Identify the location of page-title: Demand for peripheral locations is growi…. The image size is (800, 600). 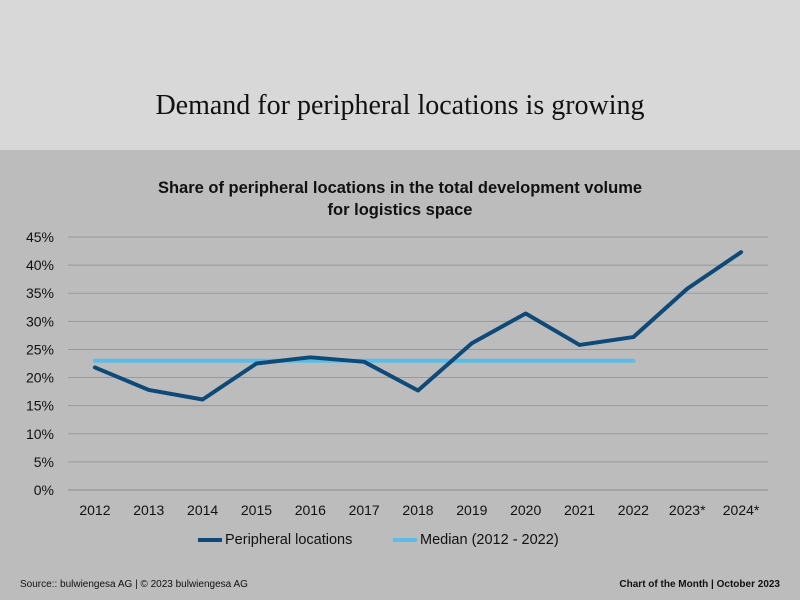
(400, 105).